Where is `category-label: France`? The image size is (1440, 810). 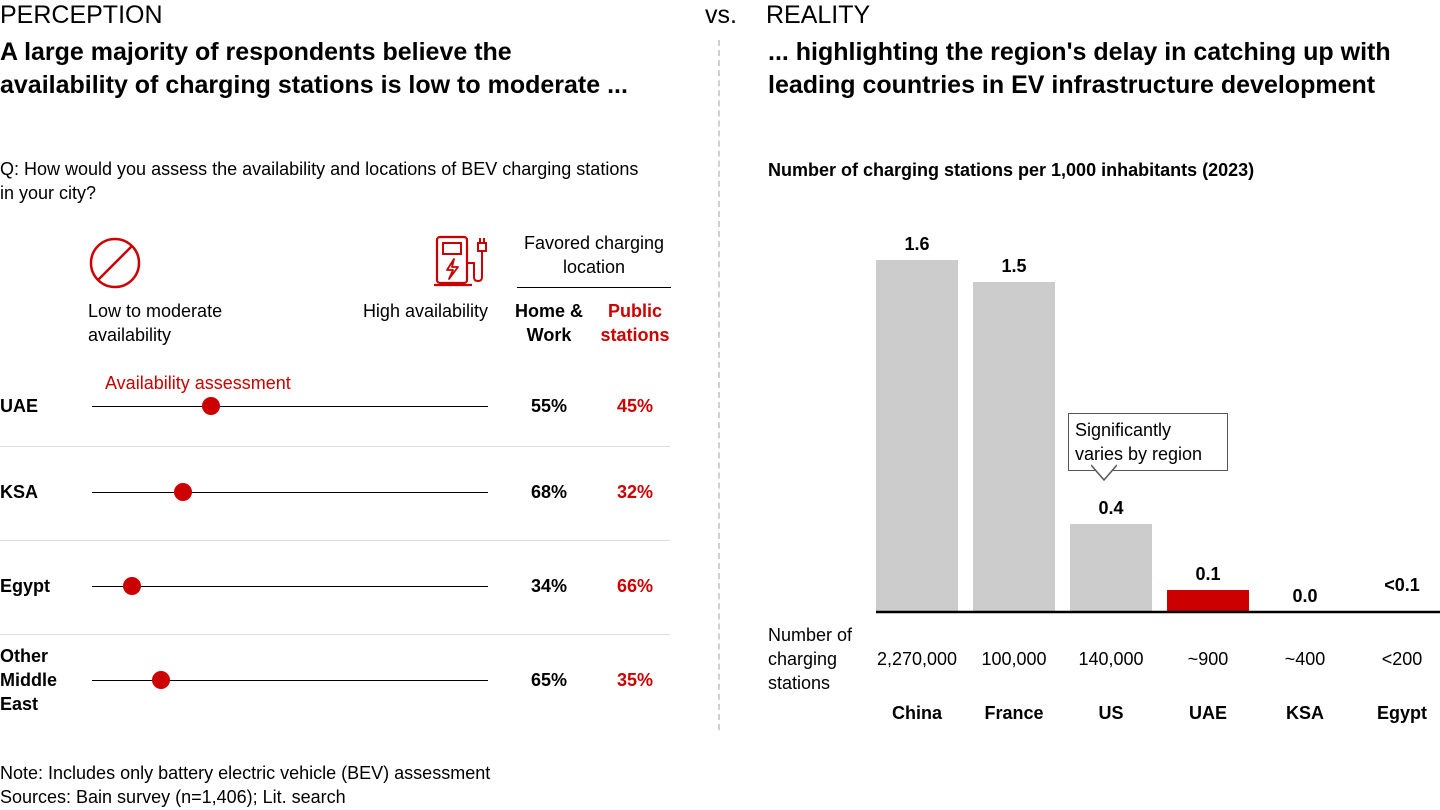 category-label: France is located at coordinates (1014, 713).